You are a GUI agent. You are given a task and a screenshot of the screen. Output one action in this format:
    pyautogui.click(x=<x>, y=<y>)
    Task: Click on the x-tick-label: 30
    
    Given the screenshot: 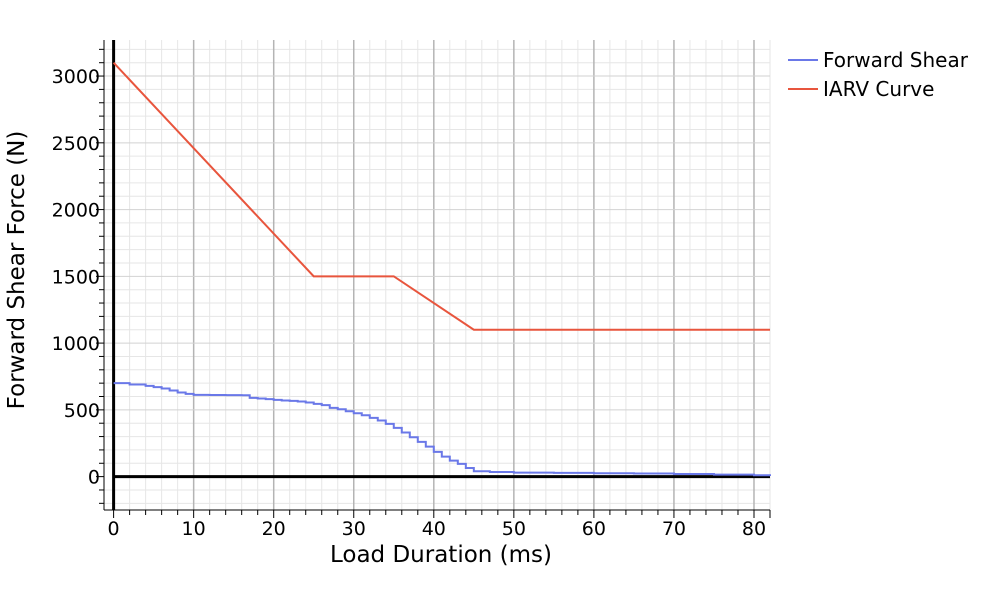 What is the action you would take?
    pyautogui.click(x=354, y=529)
    